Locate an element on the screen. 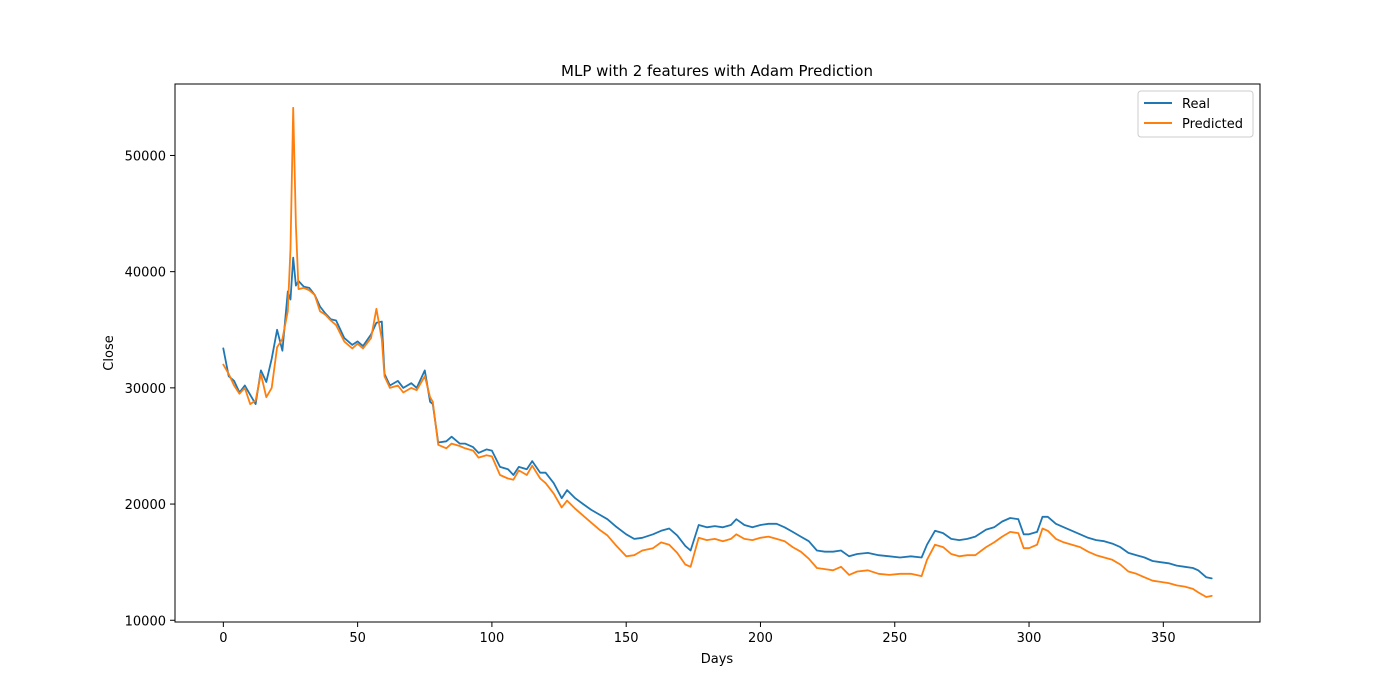  x-tick-label: 300 is located at coordinates (1029, 638).